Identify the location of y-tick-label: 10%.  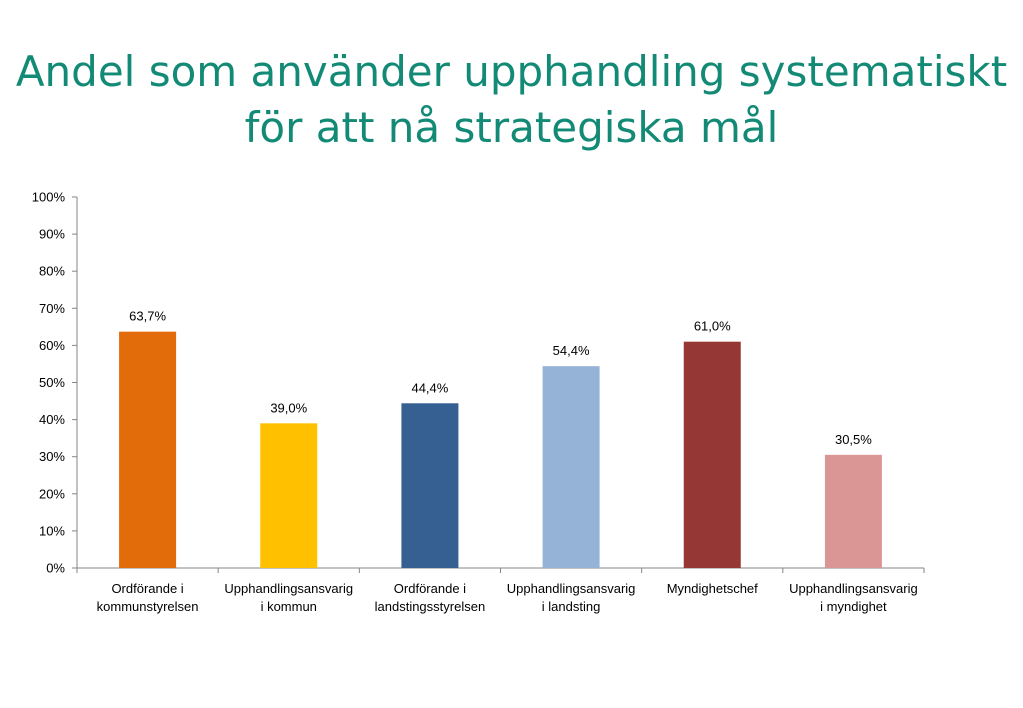
(52, 530).